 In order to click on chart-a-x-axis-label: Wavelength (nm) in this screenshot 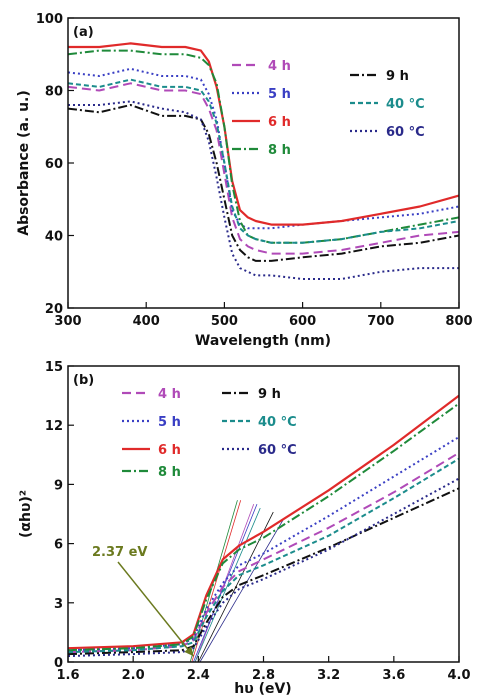, I will do `click(263, 341)`.